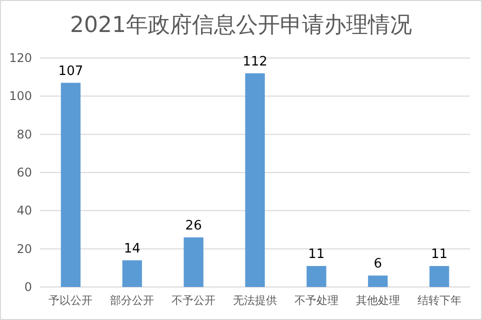 The width and height of the screenshot is (482, 320). I want to click on y-tick-label: 100, so click(20, 96).